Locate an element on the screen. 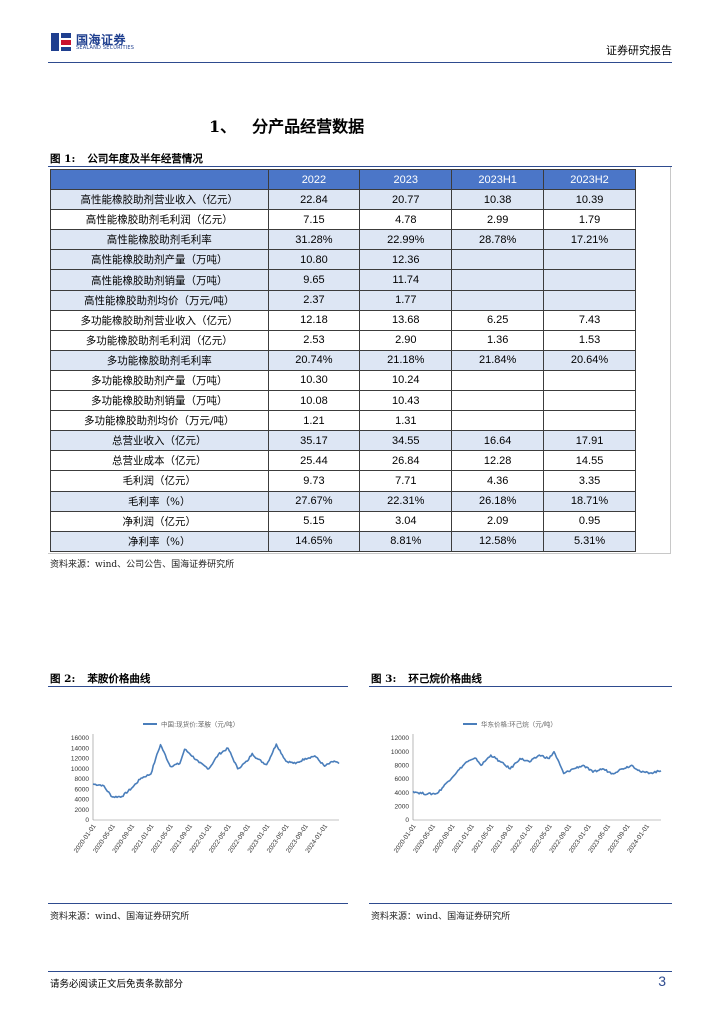  table-row: 多功能橡胶助剂销量（万吨） 10.08 10.43 is located at coordinates (343, 401).